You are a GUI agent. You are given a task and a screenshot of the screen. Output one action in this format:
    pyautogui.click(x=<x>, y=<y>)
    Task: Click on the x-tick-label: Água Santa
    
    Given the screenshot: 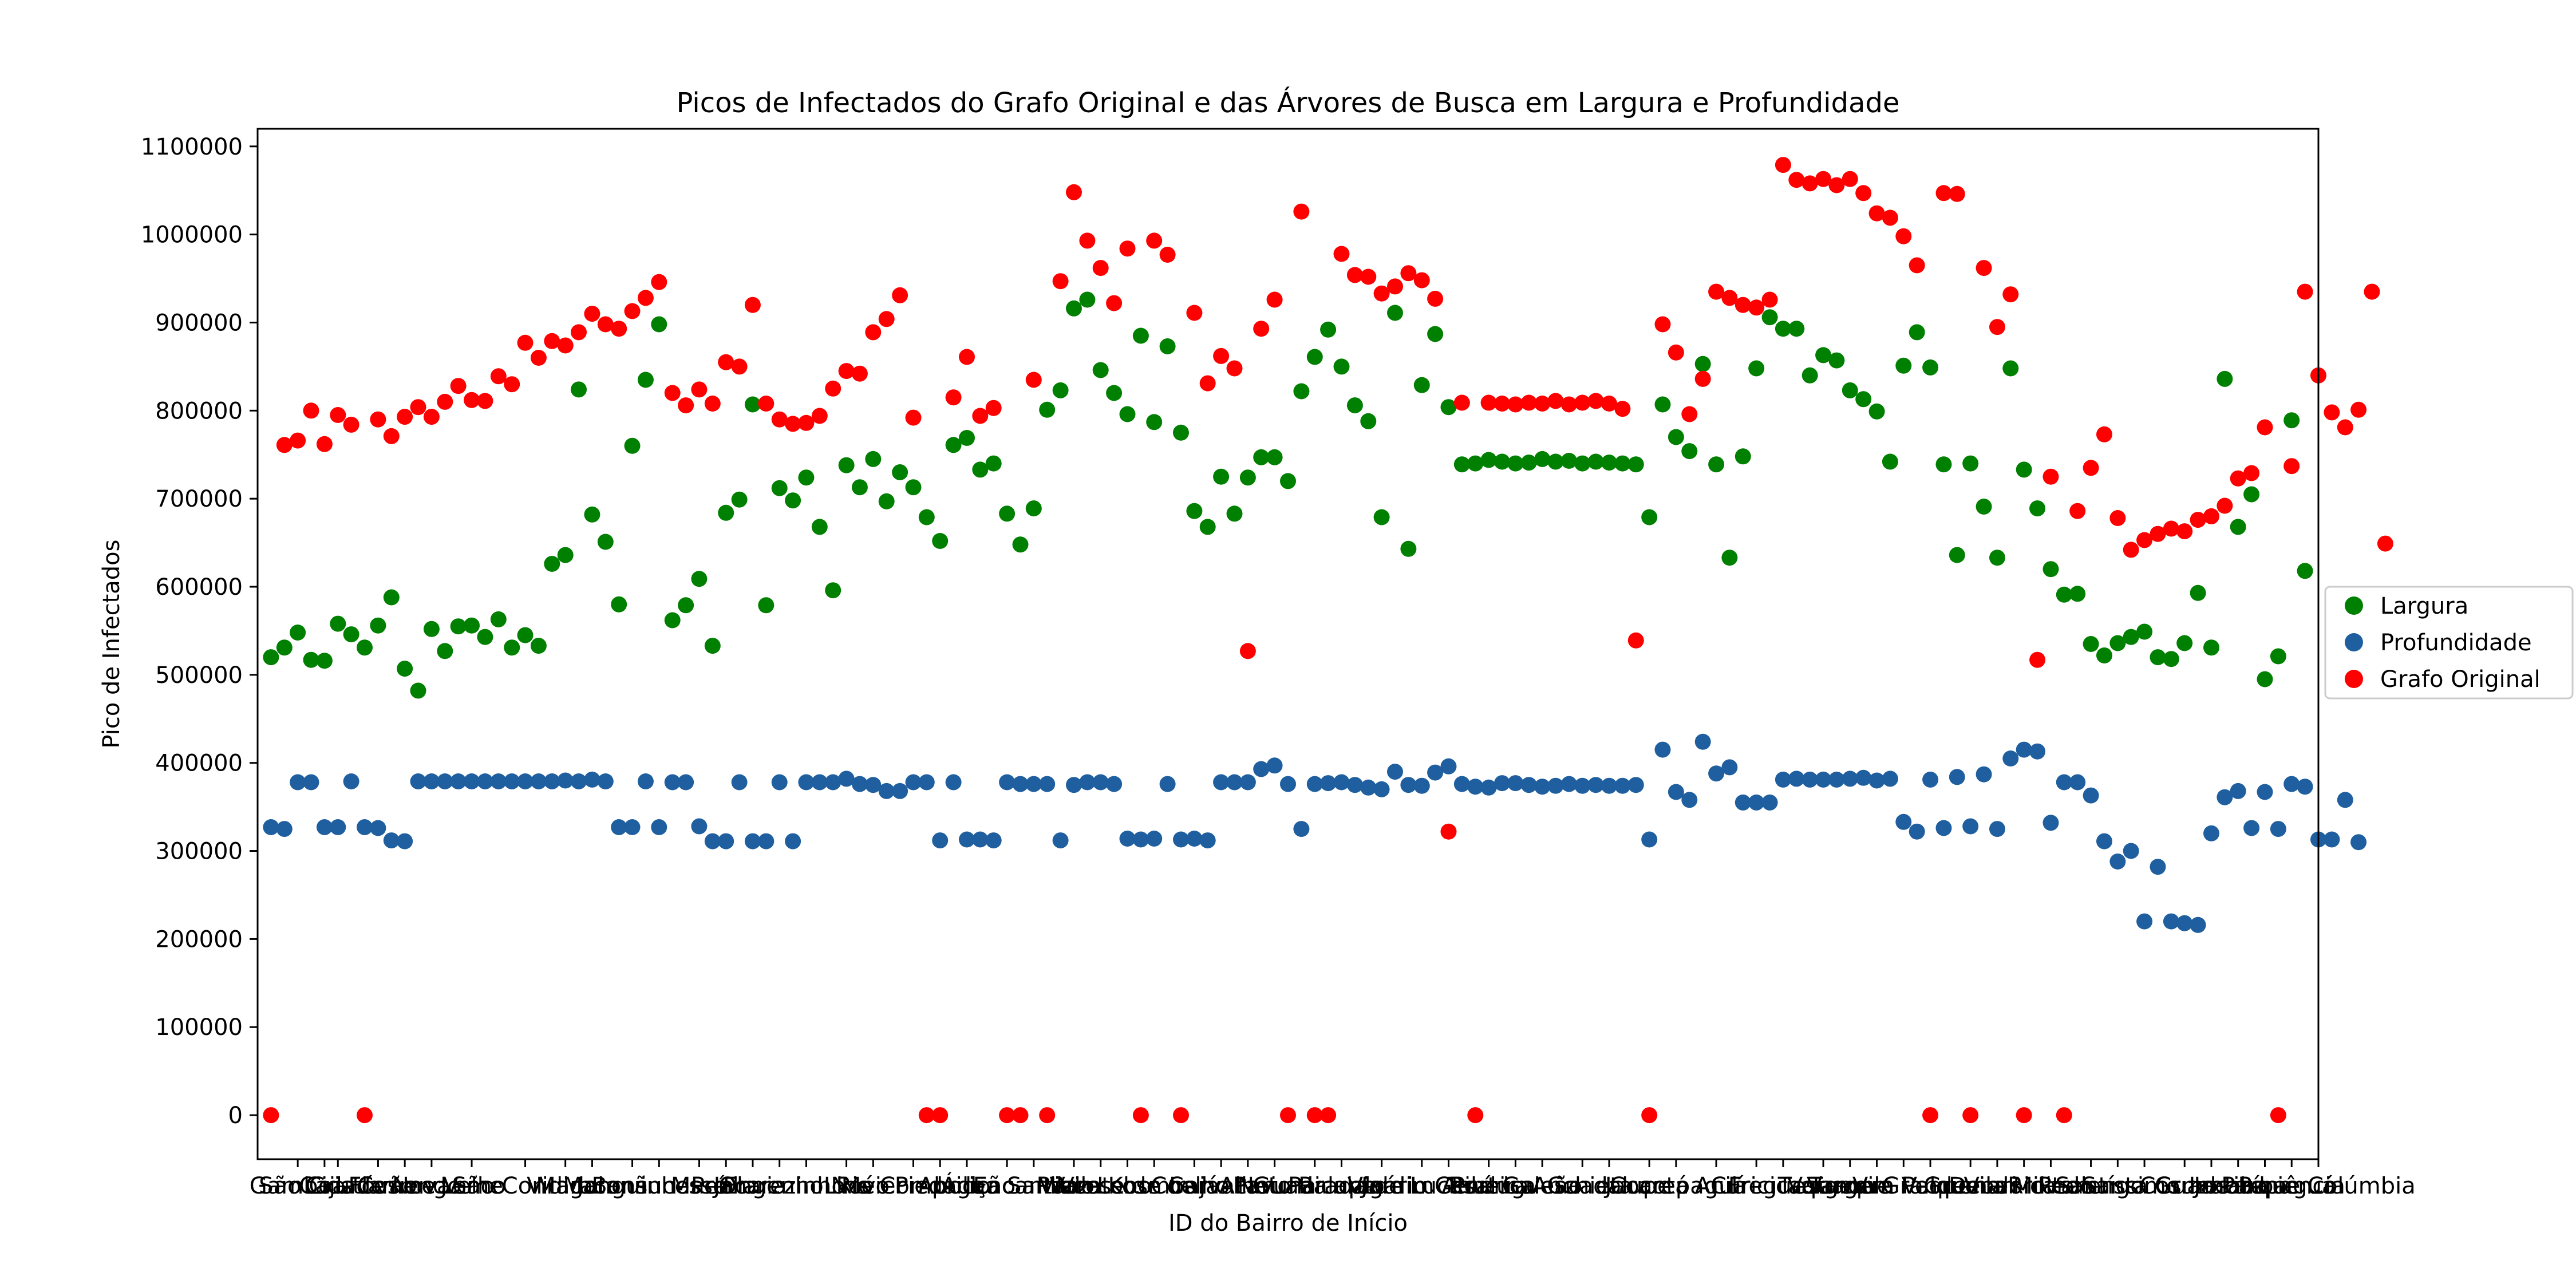 What is the action you would take?
    pyautogui.click(x=1007, y=1185)
    